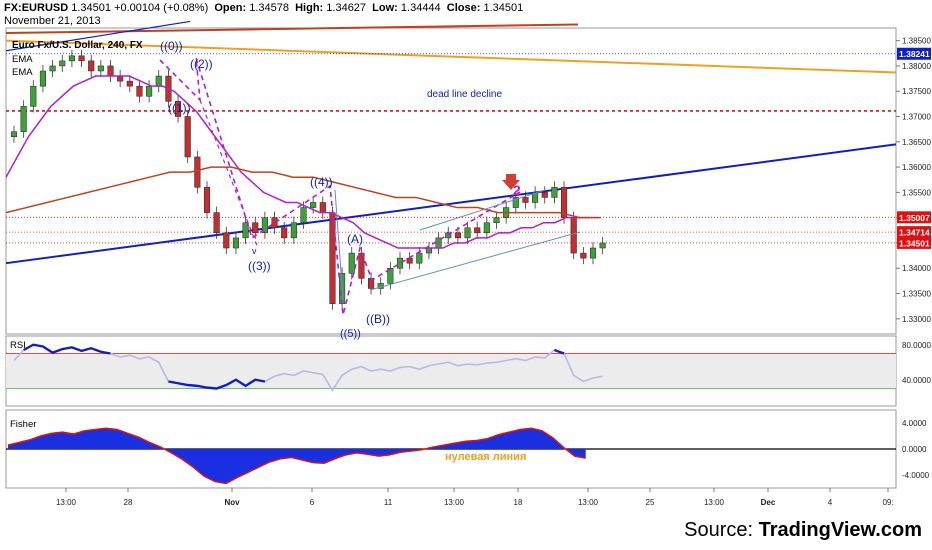  I want to click on price-tag-label: 1.38241, so click(914, 54).